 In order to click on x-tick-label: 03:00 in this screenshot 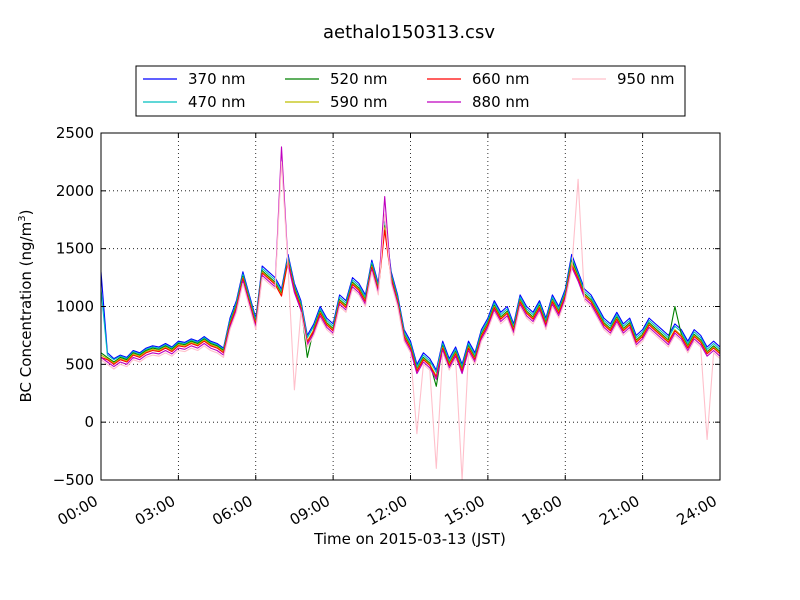, I will do `click(155, 510)`.